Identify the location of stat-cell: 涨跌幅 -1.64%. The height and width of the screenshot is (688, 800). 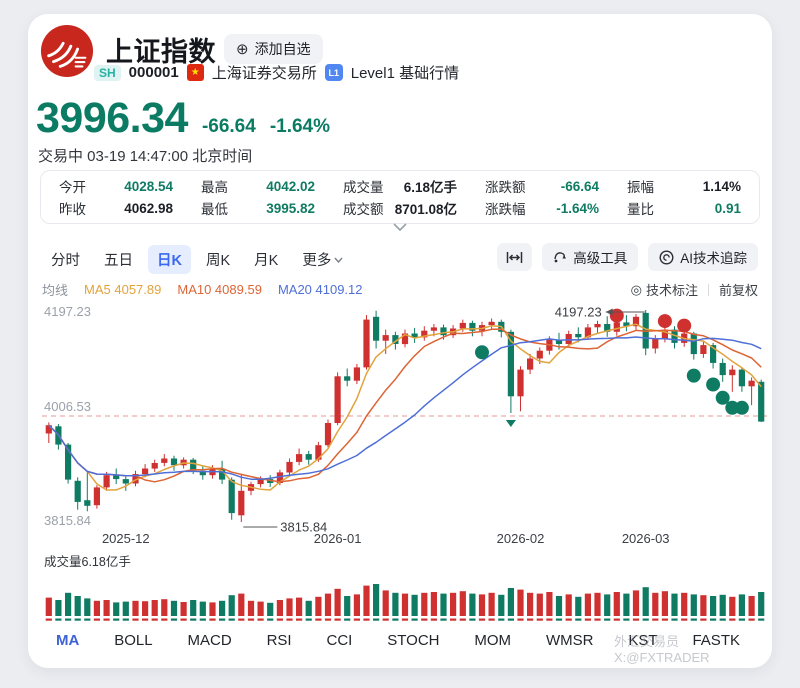
(542, 208).